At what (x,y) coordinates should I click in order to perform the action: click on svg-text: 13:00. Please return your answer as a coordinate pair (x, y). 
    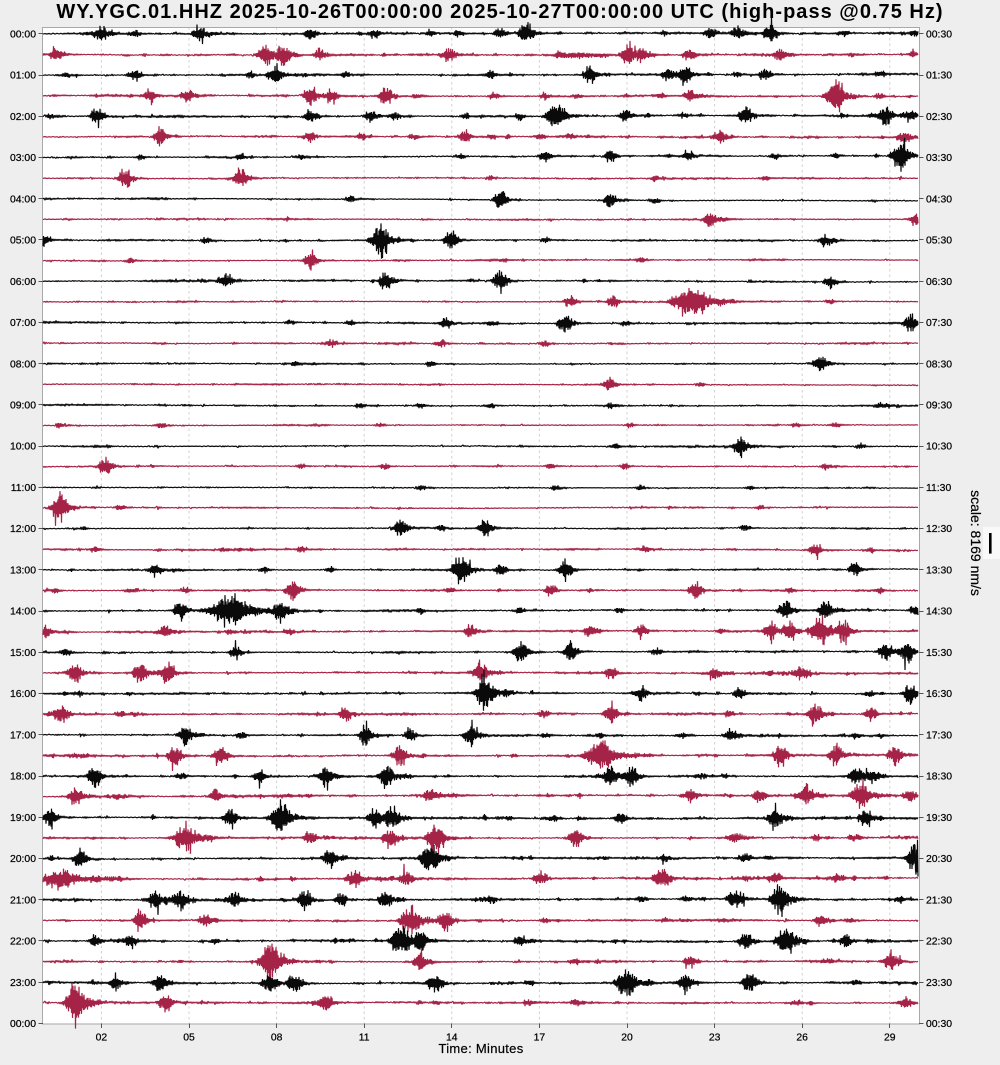
    Looking at the image, I should click on (23, 570).